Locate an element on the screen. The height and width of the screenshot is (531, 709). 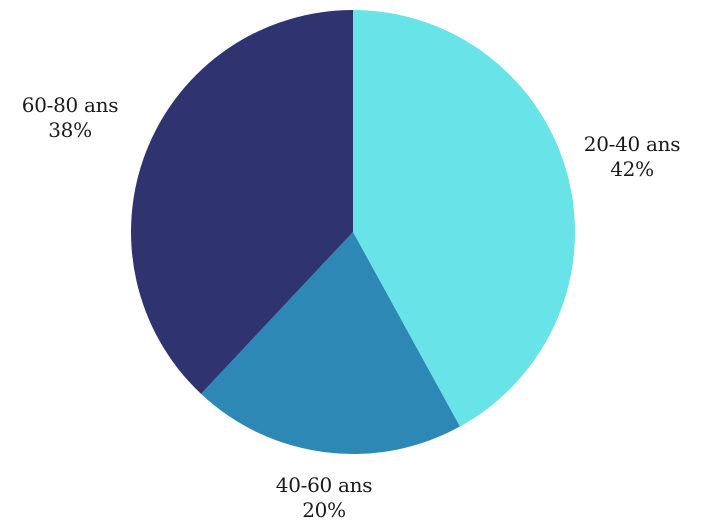
slice-name-40-60: 40-60 ans is located at coordinates (324, 485).